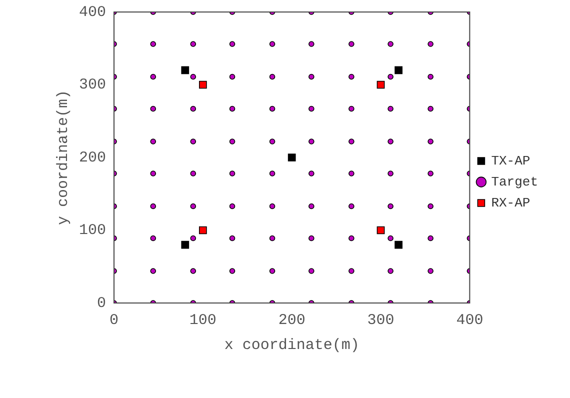 The image size is (570, 398). What do you see at coordinates (380, 320) in the screenshot?
I see `x-tick-label: 300` at bounding box center [380, 320].